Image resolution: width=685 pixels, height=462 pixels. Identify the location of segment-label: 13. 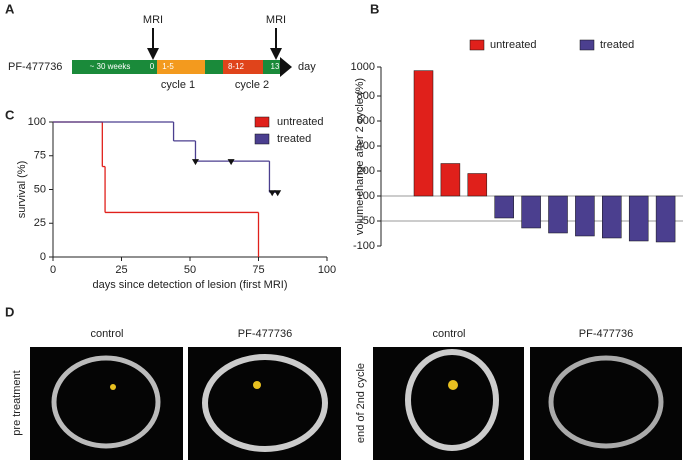
(275, 66).